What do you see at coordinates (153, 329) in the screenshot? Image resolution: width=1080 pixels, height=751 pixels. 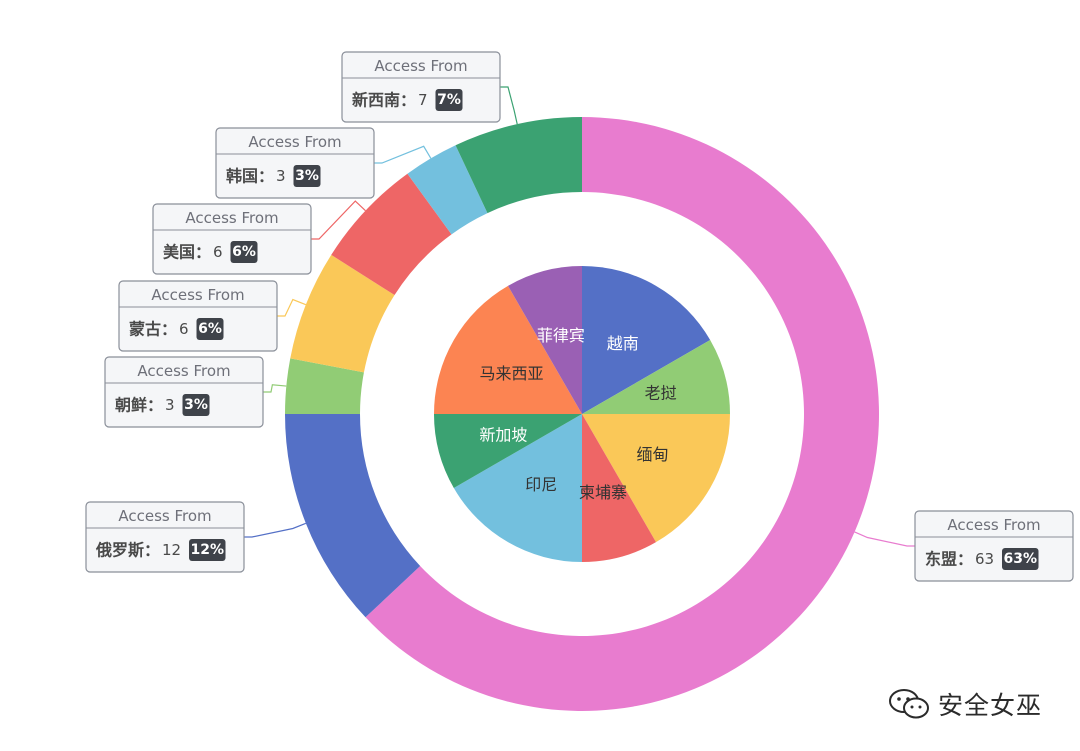 I see `callout-name: 蒙古：` at bounding box center [153, 329].